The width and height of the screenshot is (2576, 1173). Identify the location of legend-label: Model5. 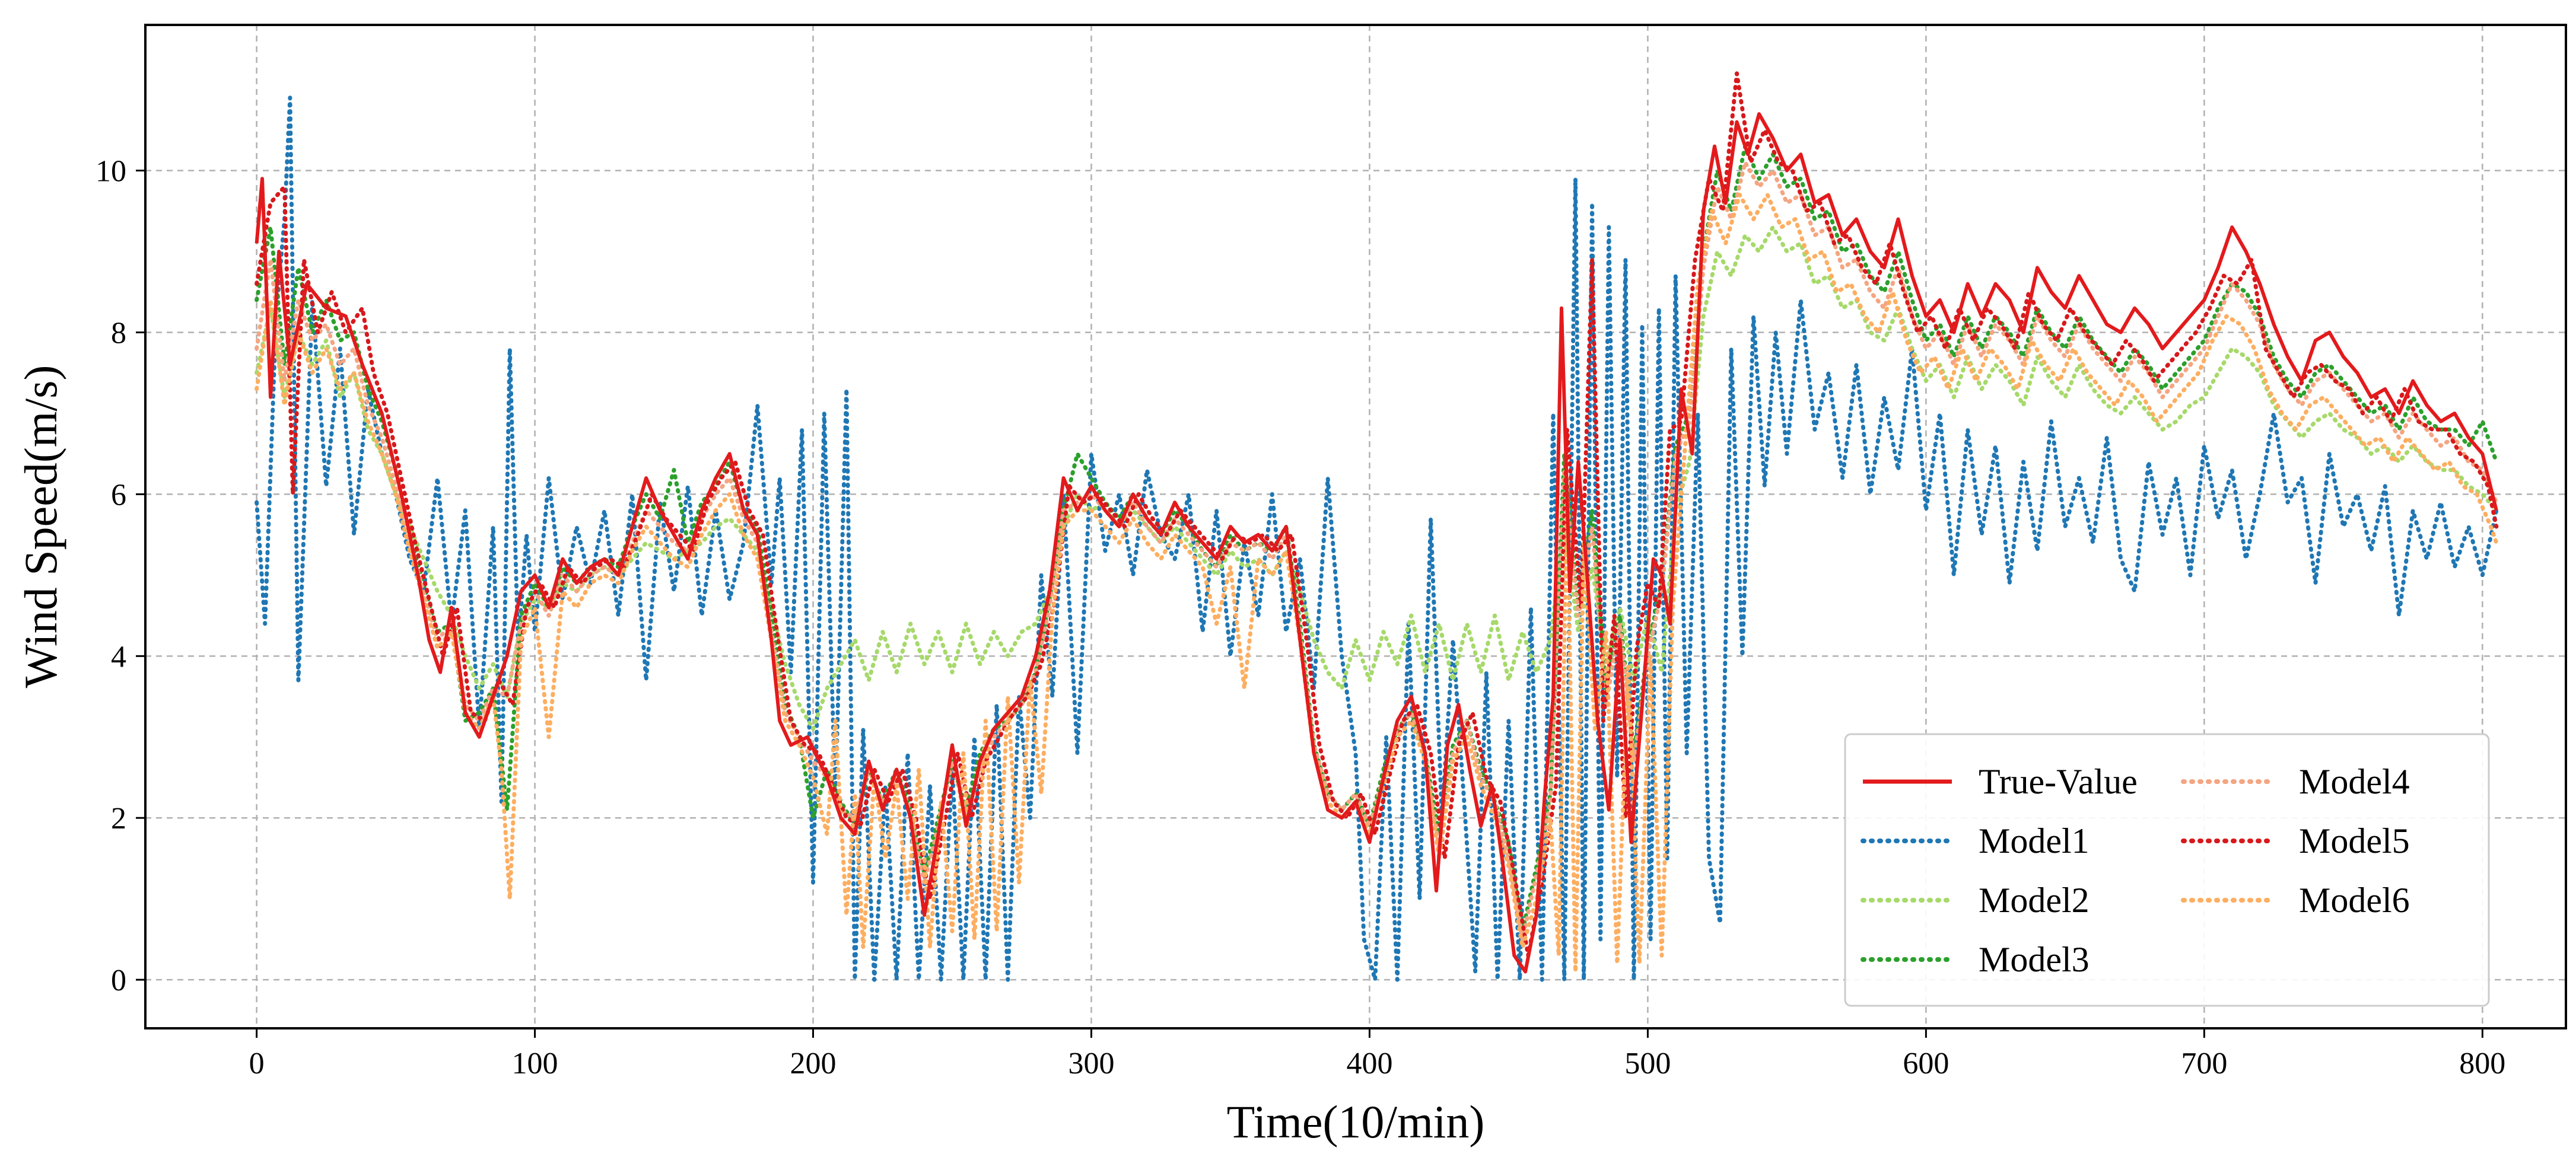
(2354, 840).